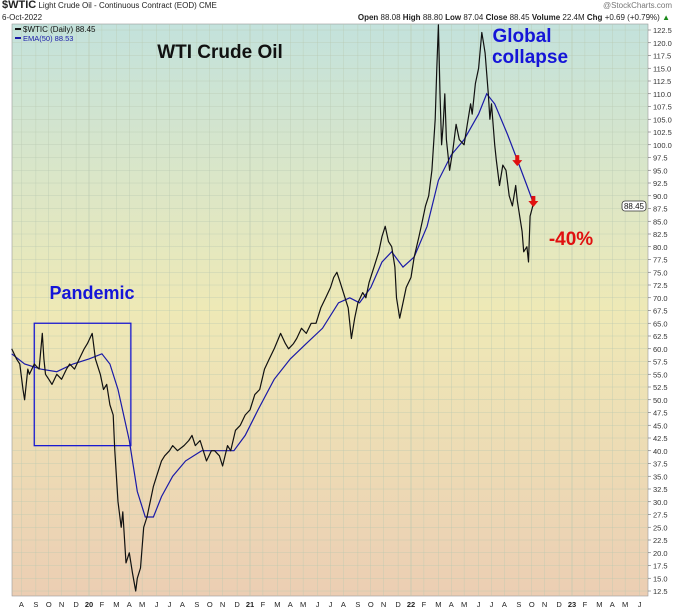 This screenshot has height=612, width=680. I want to click on y-tick-label: 90.0, so click(660, 196).